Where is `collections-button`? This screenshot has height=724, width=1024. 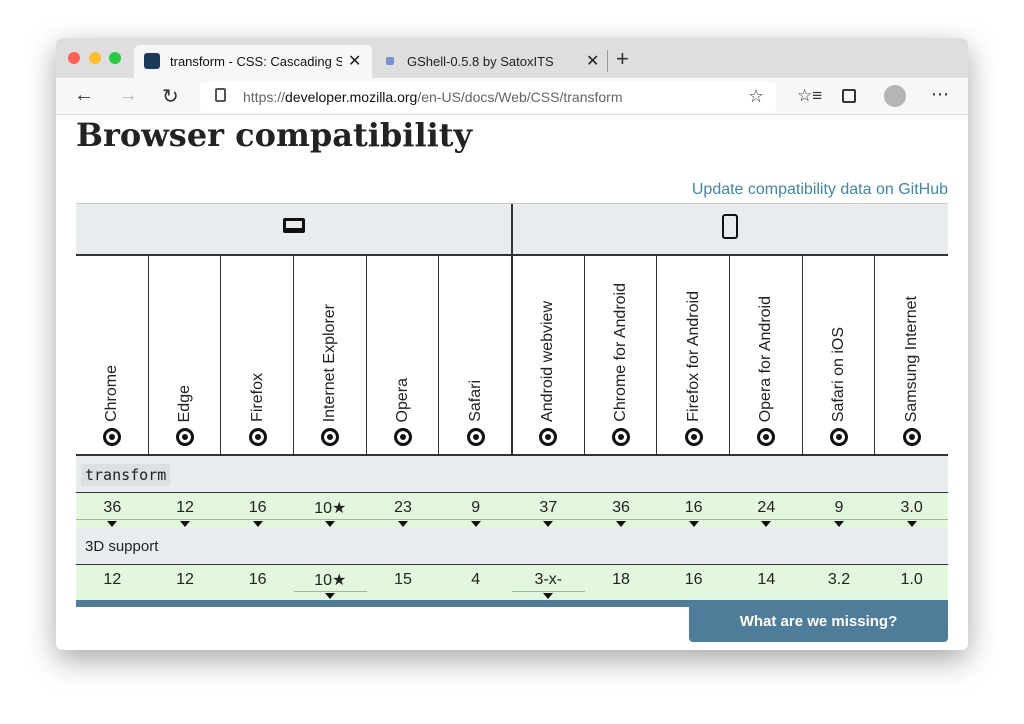
collections-button is located at coordinates (849, 96).